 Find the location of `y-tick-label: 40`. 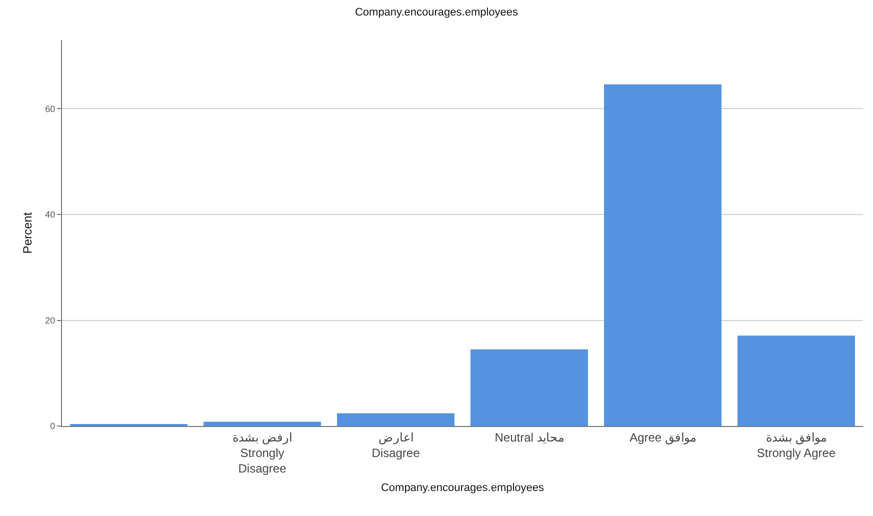

y-tick-label: 40 is located at coordinates (50, 215).